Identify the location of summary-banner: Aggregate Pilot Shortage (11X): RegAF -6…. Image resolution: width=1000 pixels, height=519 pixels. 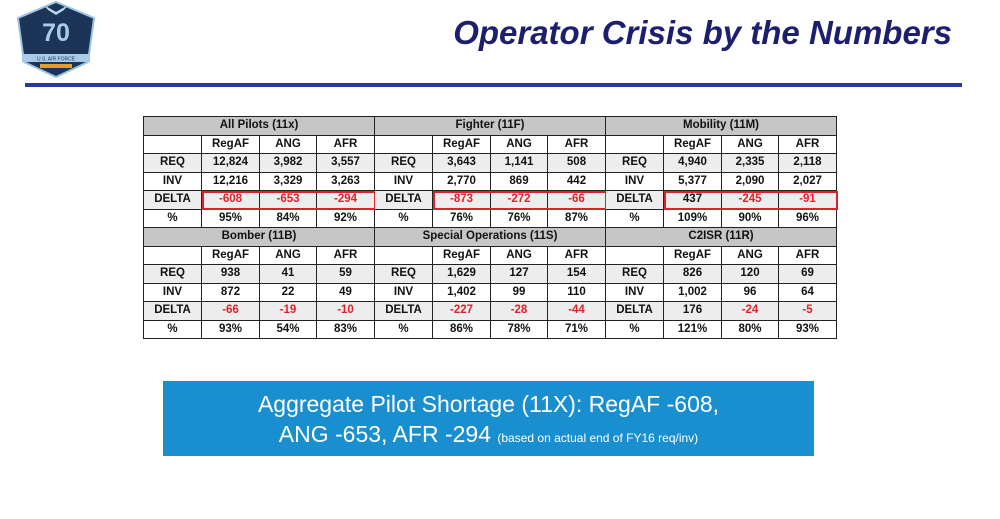
(488, 418).